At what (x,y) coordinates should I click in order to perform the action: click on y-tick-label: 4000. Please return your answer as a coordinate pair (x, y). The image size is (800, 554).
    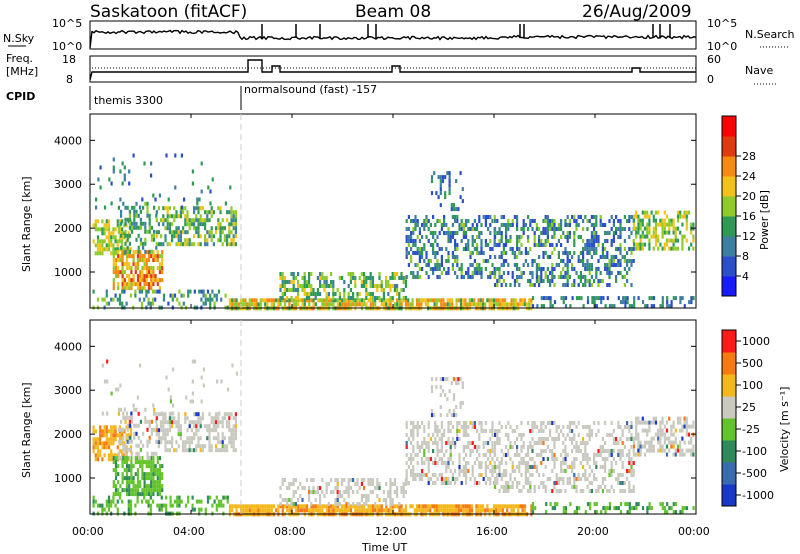
    Looking at the image, I should click on (68, 140).